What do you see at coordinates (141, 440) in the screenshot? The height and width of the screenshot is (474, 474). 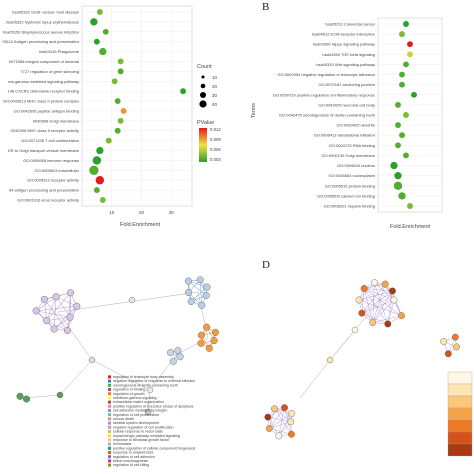 I see `legend-label: response to fibroblast growth factor` at bounding box center [141, 440].